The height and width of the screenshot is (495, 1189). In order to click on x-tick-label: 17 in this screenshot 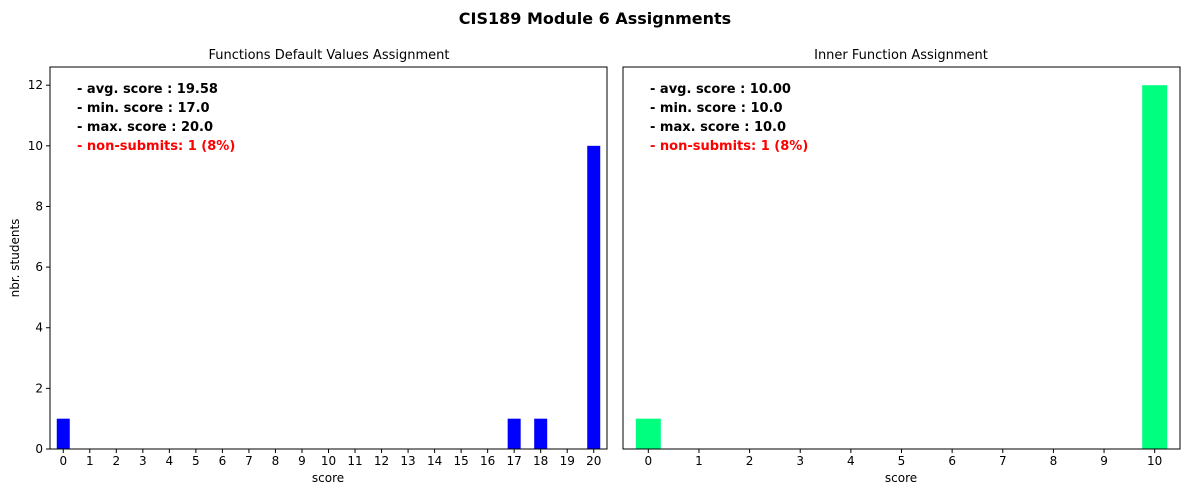, I will do `click(514, 461)`.